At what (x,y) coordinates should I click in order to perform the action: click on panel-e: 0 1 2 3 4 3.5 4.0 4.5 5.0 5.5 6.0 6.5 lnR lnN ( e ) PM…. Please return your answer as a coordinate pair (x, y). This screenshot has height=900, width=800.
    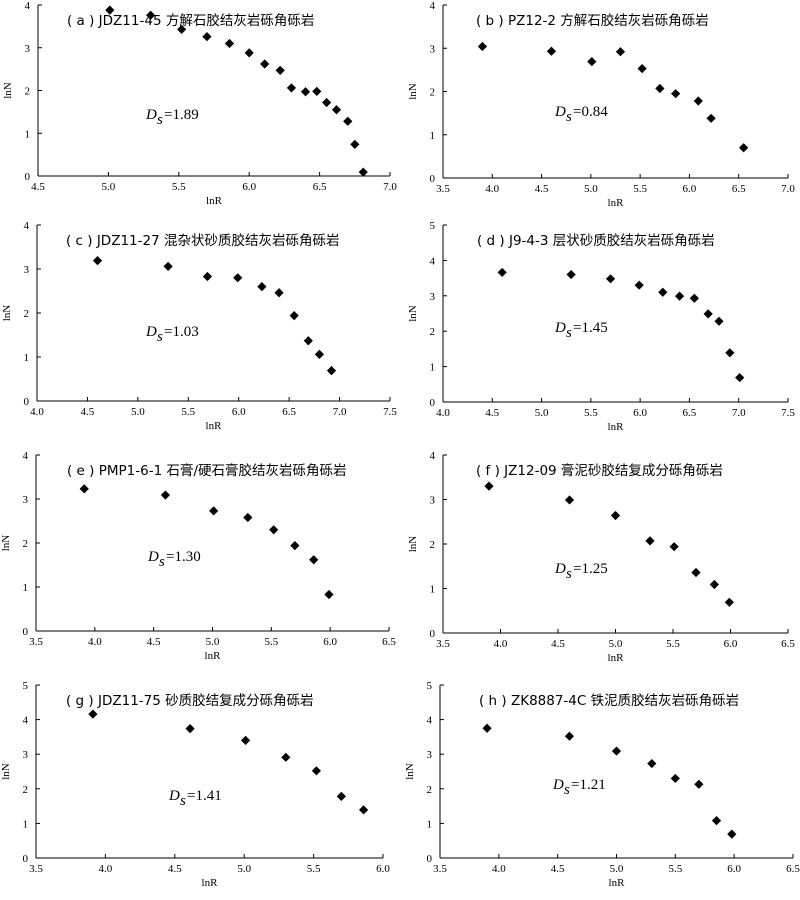
    Looking at the image, I should click on (198, 556).